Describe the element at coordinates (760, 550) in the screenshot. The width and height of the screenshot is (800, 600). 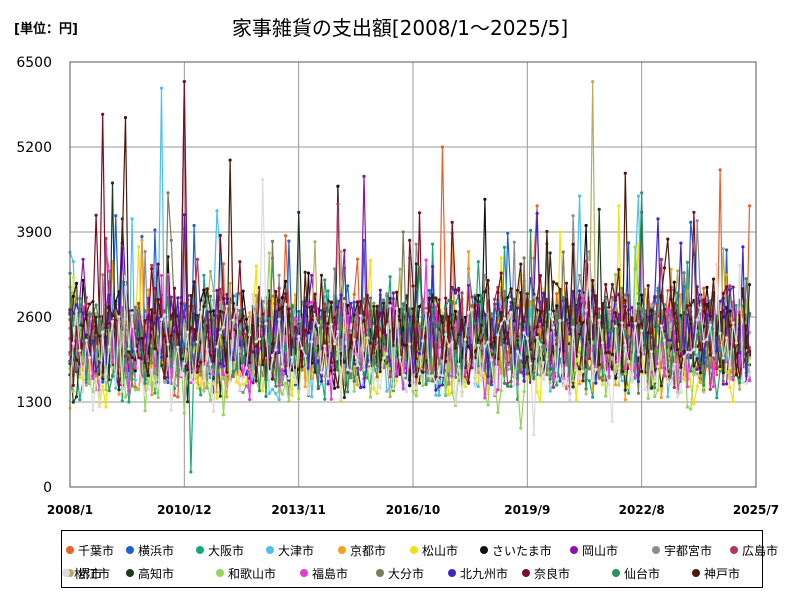
I see `legend-label: 広島市` at that location.